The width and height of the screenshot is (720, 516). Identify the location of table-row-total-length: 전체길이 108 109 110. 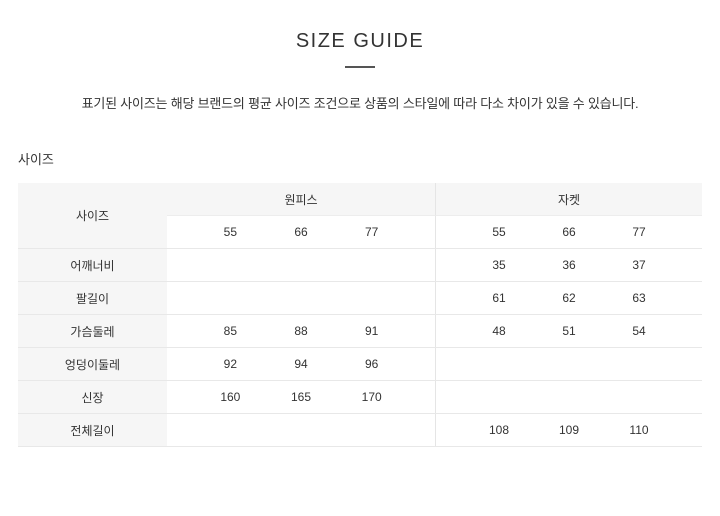
(360, 430).